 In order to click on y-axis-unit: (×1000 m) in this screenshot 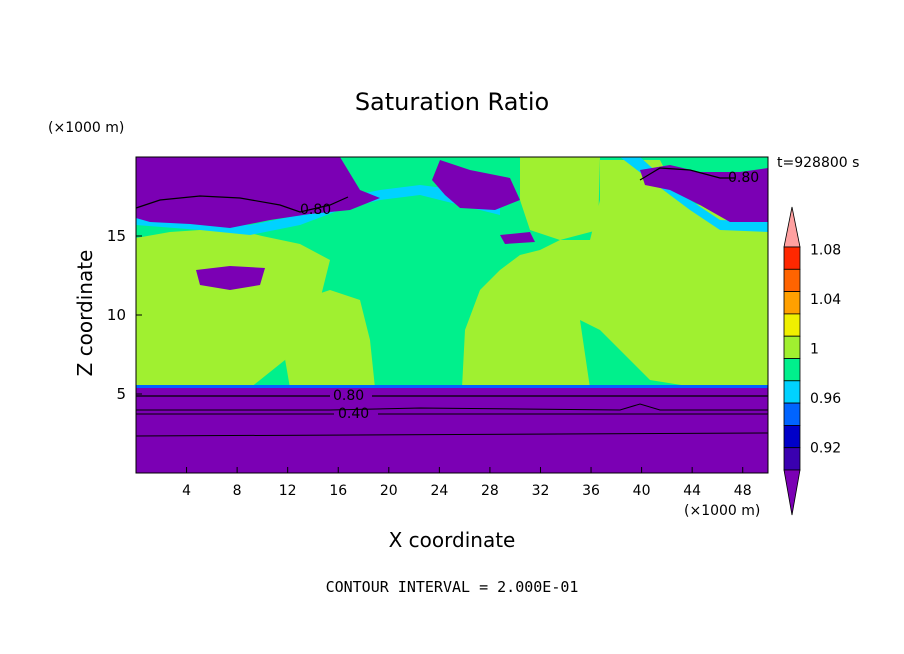, I will do `click(86, 128)`.